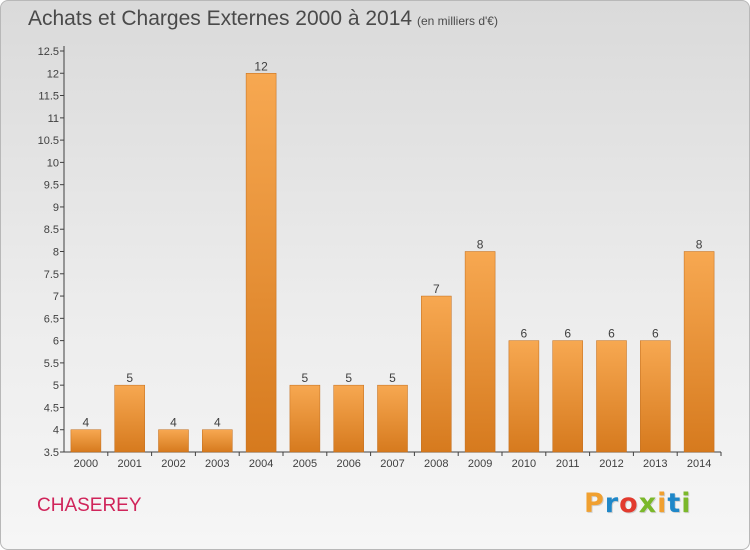 Image resolution: width=750 pixels, height=550 pixels. Describe the element at coordinates (51, 319) in the screenshot. I see `y-tick-label: 6.5` at that location.